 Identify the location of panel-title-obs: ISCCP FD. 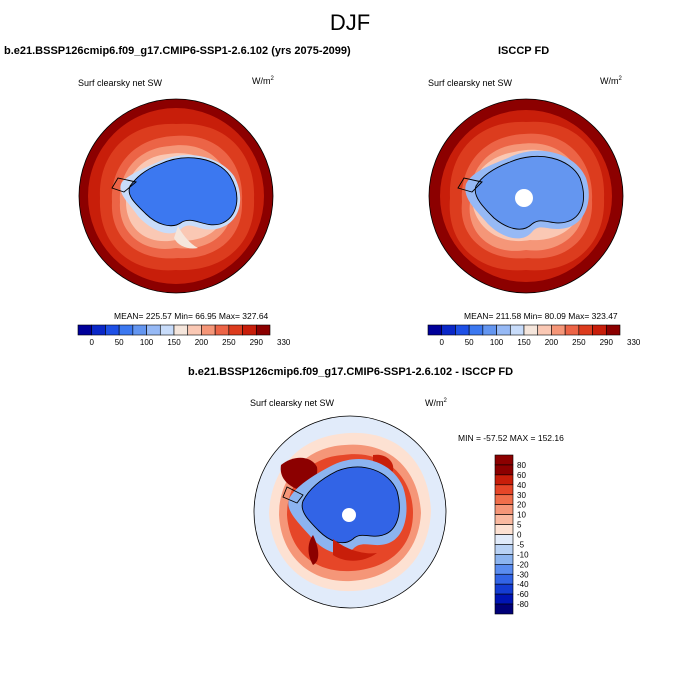
(524, 51).